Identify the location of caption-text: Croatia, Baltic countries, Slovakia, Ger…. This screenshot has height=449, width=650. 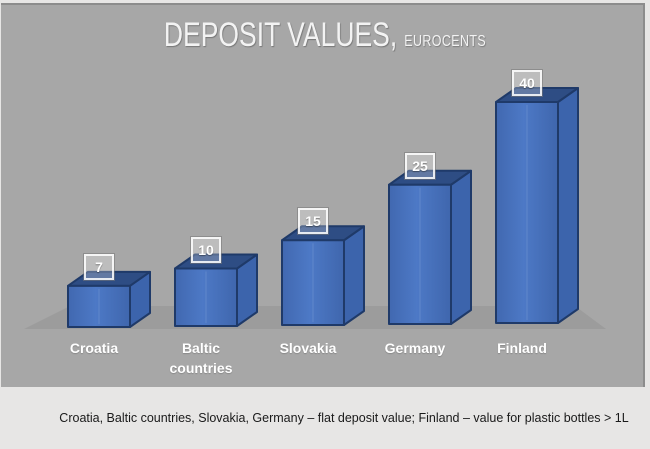
(344, 418).